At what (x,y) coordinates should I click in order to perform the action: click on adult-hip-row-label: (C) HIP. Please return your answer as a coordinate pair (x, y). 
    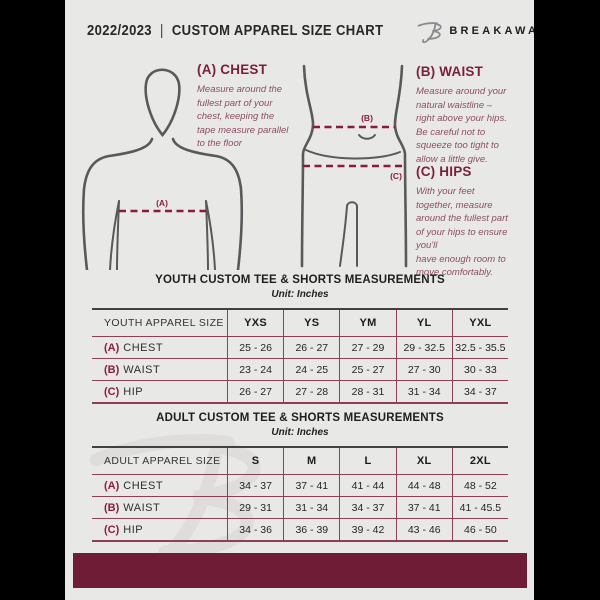
    Looking at the image, I should click on (159, 529).